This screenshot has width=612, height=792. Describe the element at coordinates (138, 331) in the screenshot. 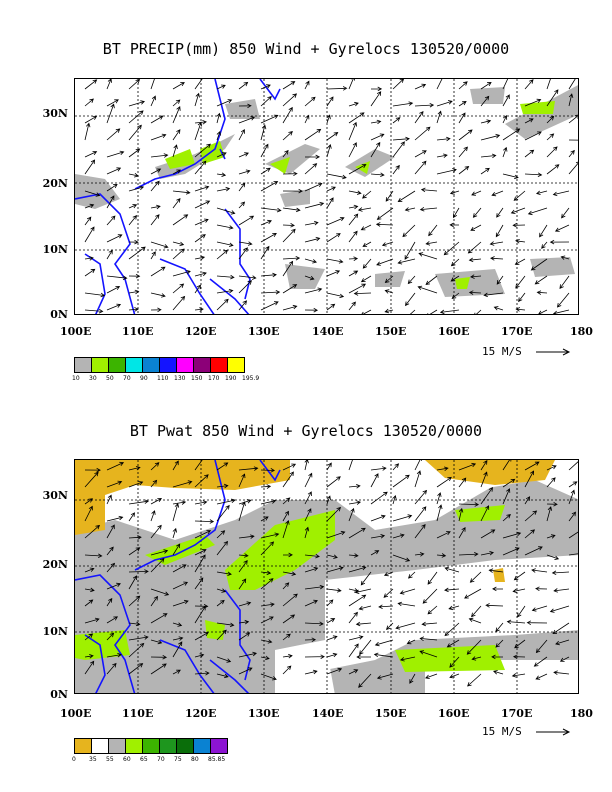

I see `x-tick-label: 110E` at that location.